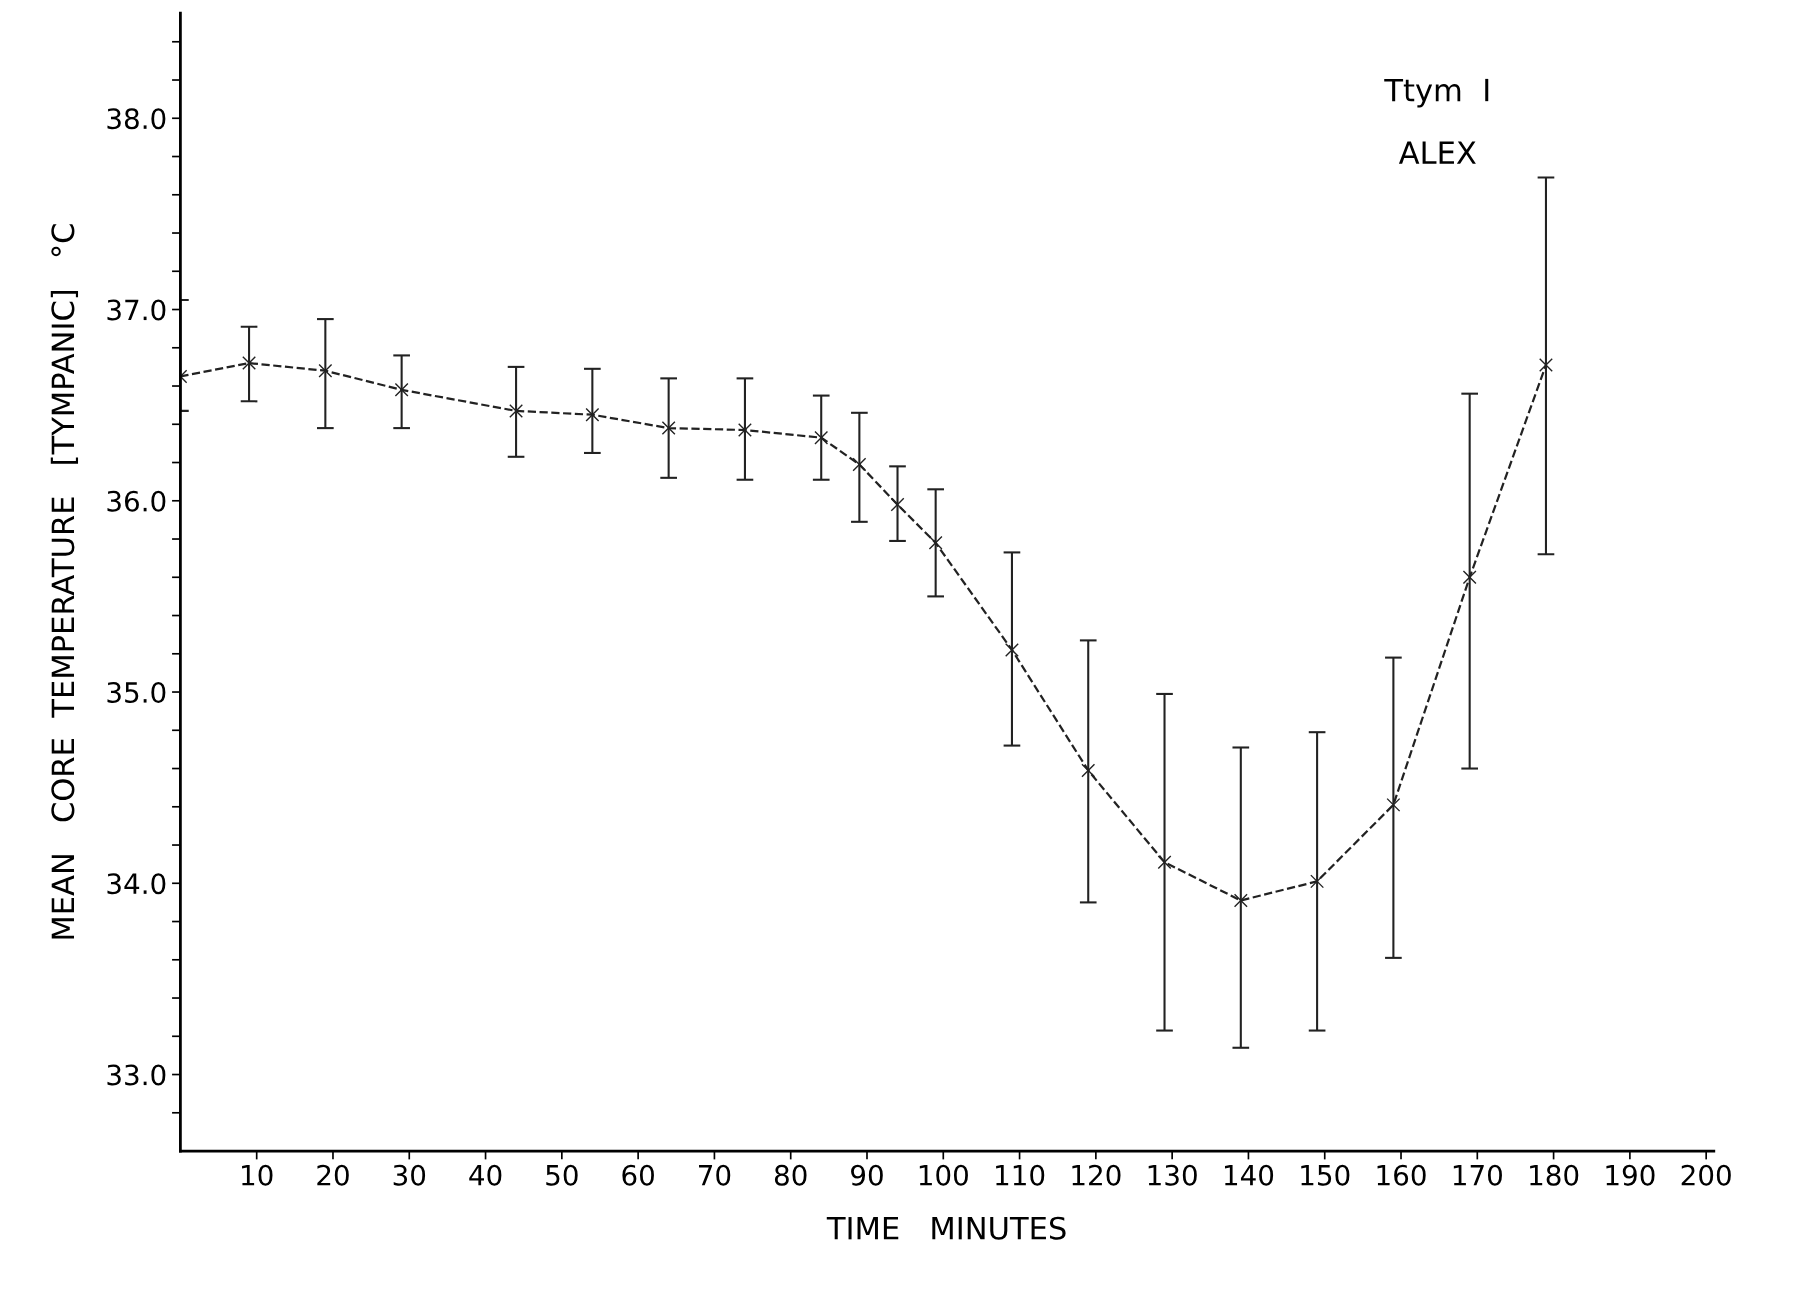  Describe the element at coordinates (1436, 93) in the screenshot. I see `annotation: Ttym I` at that location.